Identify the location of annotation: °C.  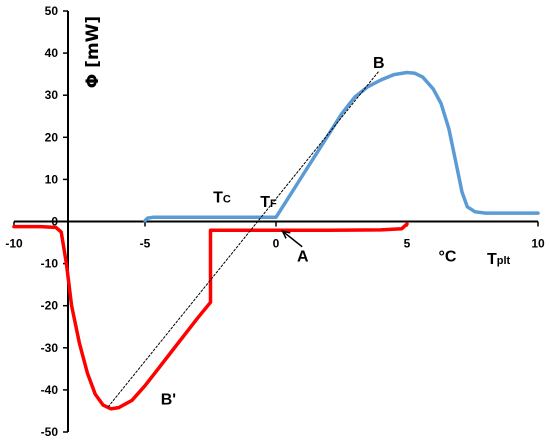
(447, 256).